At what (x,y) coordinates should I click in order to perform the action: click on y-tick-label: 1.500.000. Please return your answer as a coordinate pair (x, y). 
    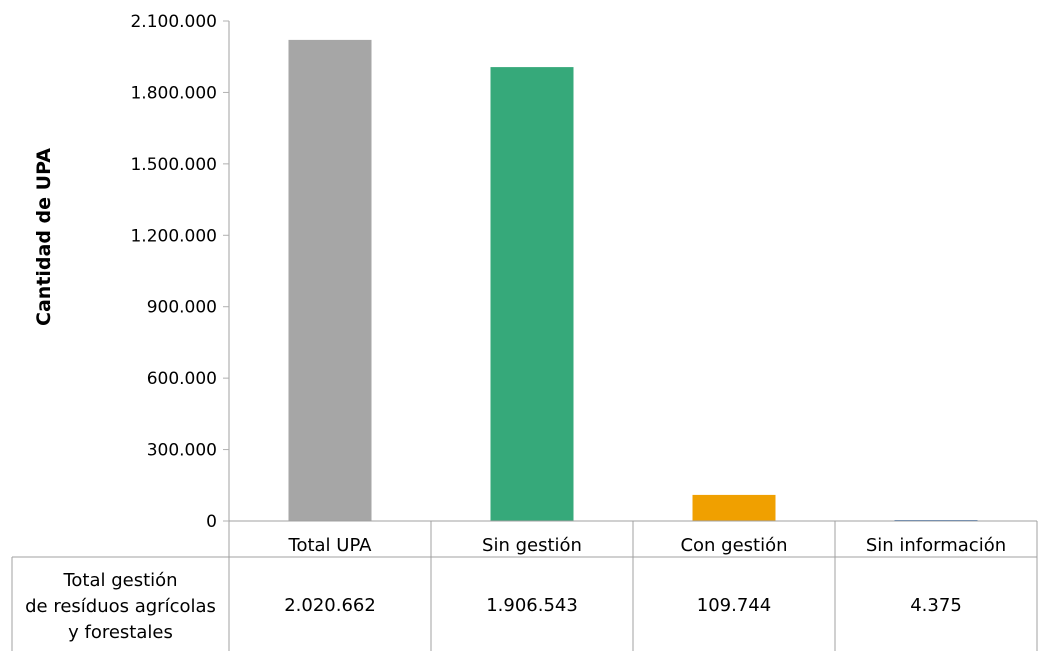
    Looking at the image, I should click on (173, 165).